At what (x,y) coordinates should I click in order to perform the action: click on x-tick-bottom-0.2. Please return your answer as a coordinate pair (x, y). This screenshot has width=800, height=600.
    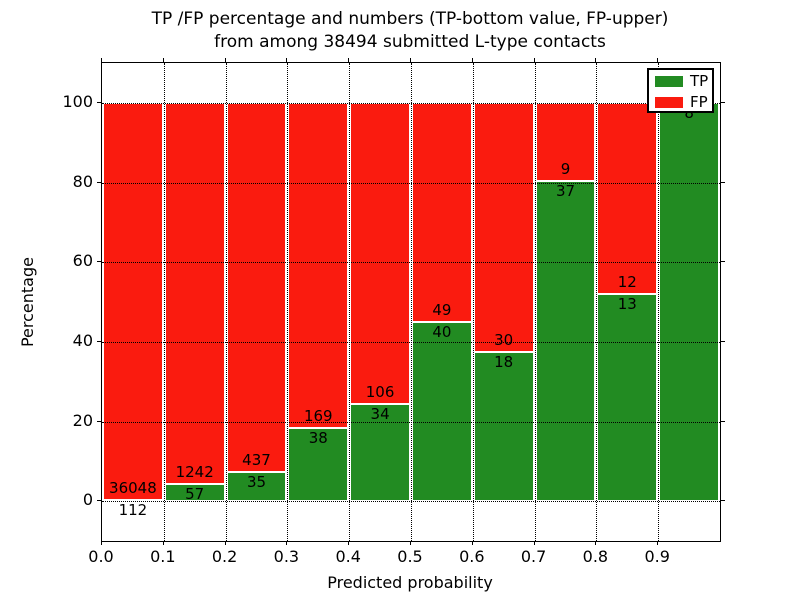
    Looking at the image, I should click on (225, 543).